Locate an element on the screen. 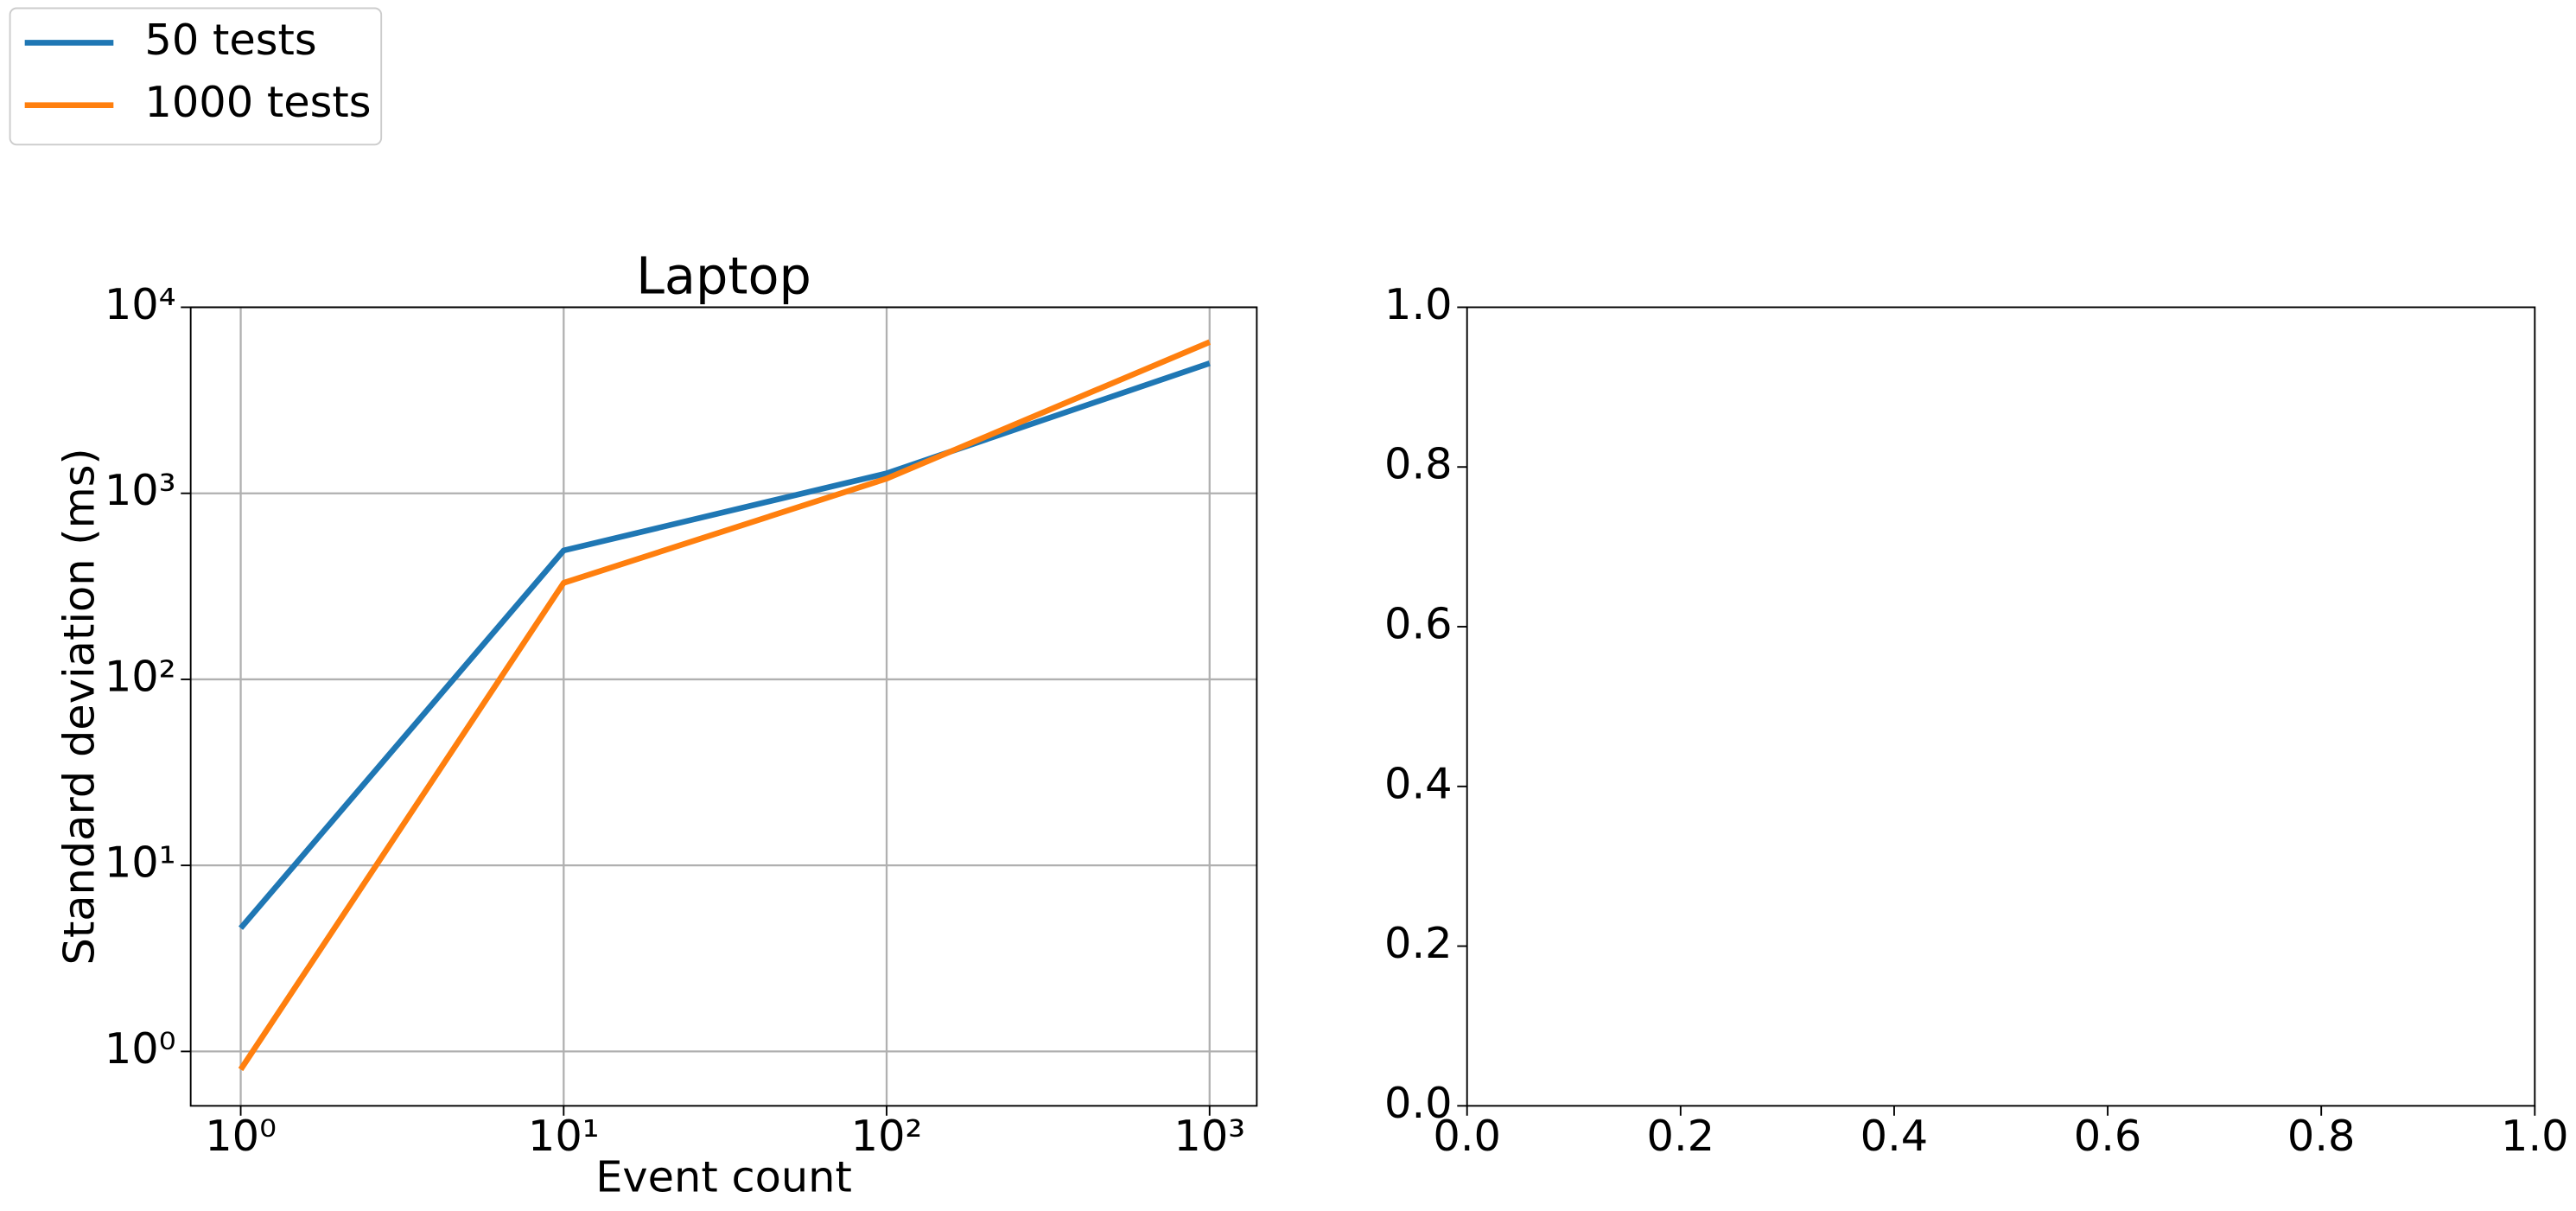 The width and height of the screenshot is (2576, 1211). x-tick-label: 0.8 is located at coordinates (2321, 1136).